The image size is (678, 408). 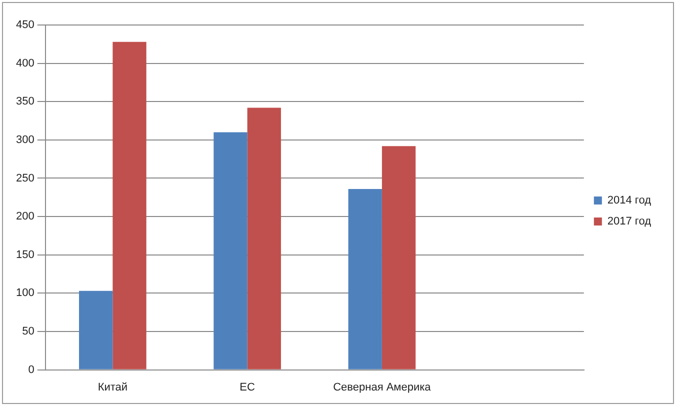 What do you see at coordinates (25, 102) in the screenshot?
I see `y-tick-label: 350` at bounding box center [25, 102].